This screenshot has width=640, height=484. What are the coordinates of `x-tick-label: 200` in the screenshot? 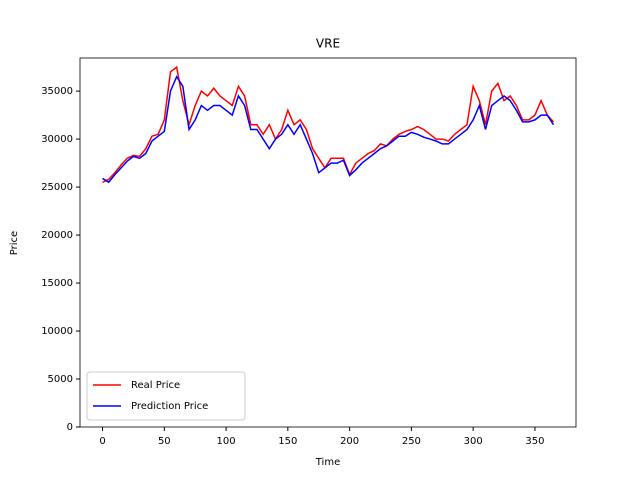 It's located at (349, 441).